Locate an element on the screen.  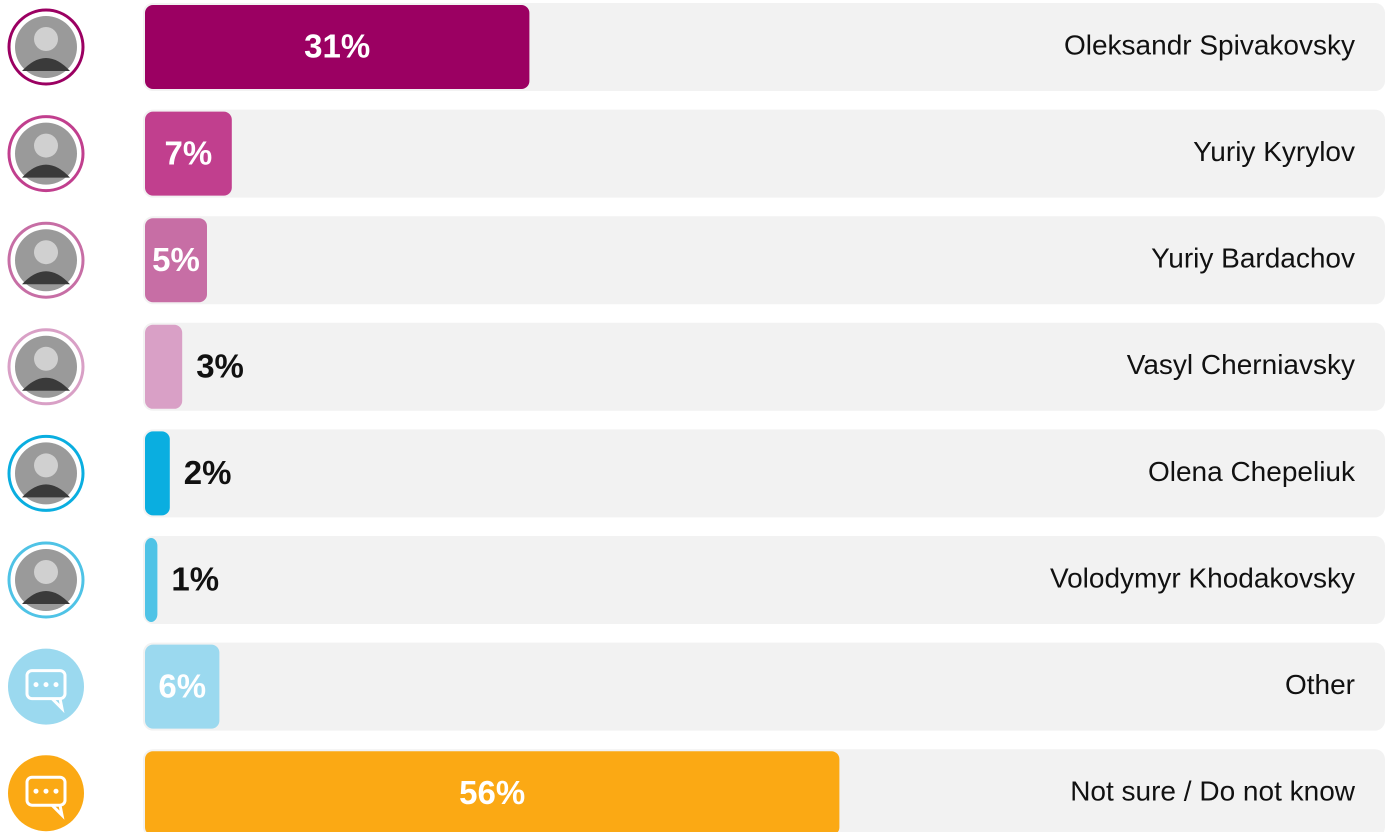
category-label: Yuriy Bardachov is located at coordinates (1253, 258).